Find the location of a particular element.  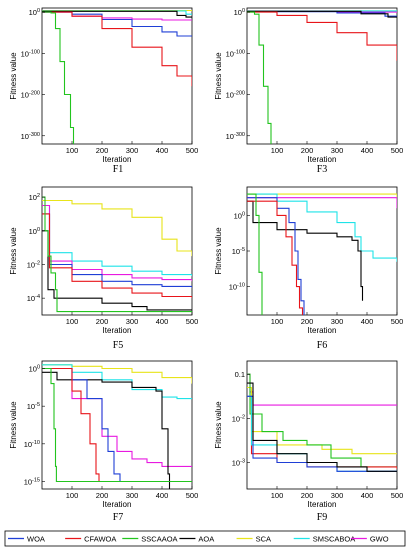

y-tick-label: 10² is located at coordinates (34, 197).